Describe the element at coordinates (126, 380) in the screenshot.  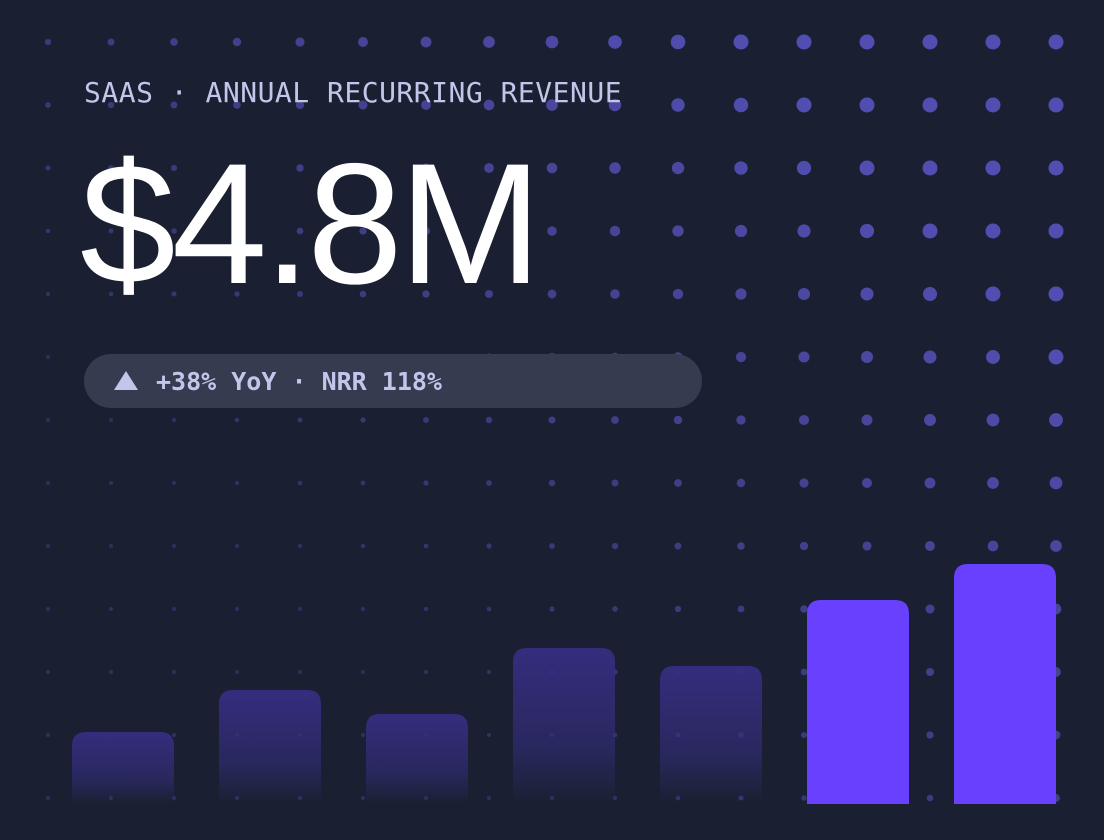
I see `triangle-up-icon` at that location.